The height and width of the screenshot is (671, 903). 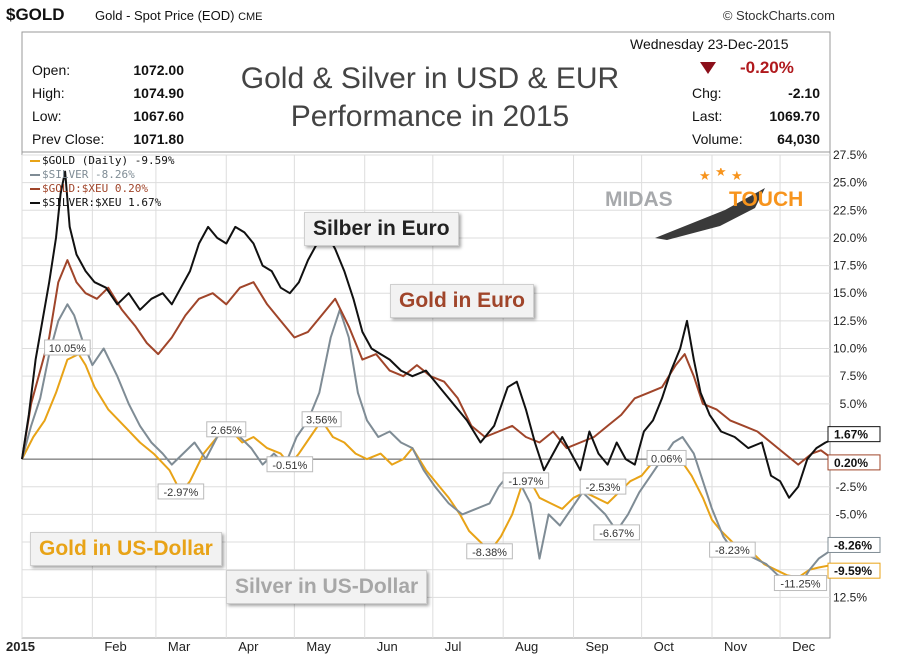 What do you see at coordinates (851, 435) in the screenshot?
I see `end-label: 1.67%` at bounding box center [851, 435].